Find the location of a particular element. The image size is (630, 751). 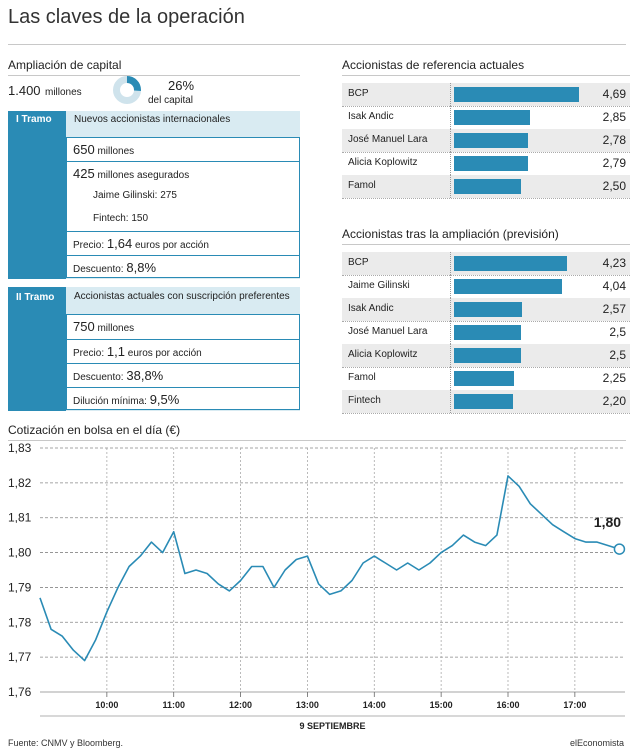

holder-row: Jaime Gilinski 4,04 is located at coordinates (486, 286).